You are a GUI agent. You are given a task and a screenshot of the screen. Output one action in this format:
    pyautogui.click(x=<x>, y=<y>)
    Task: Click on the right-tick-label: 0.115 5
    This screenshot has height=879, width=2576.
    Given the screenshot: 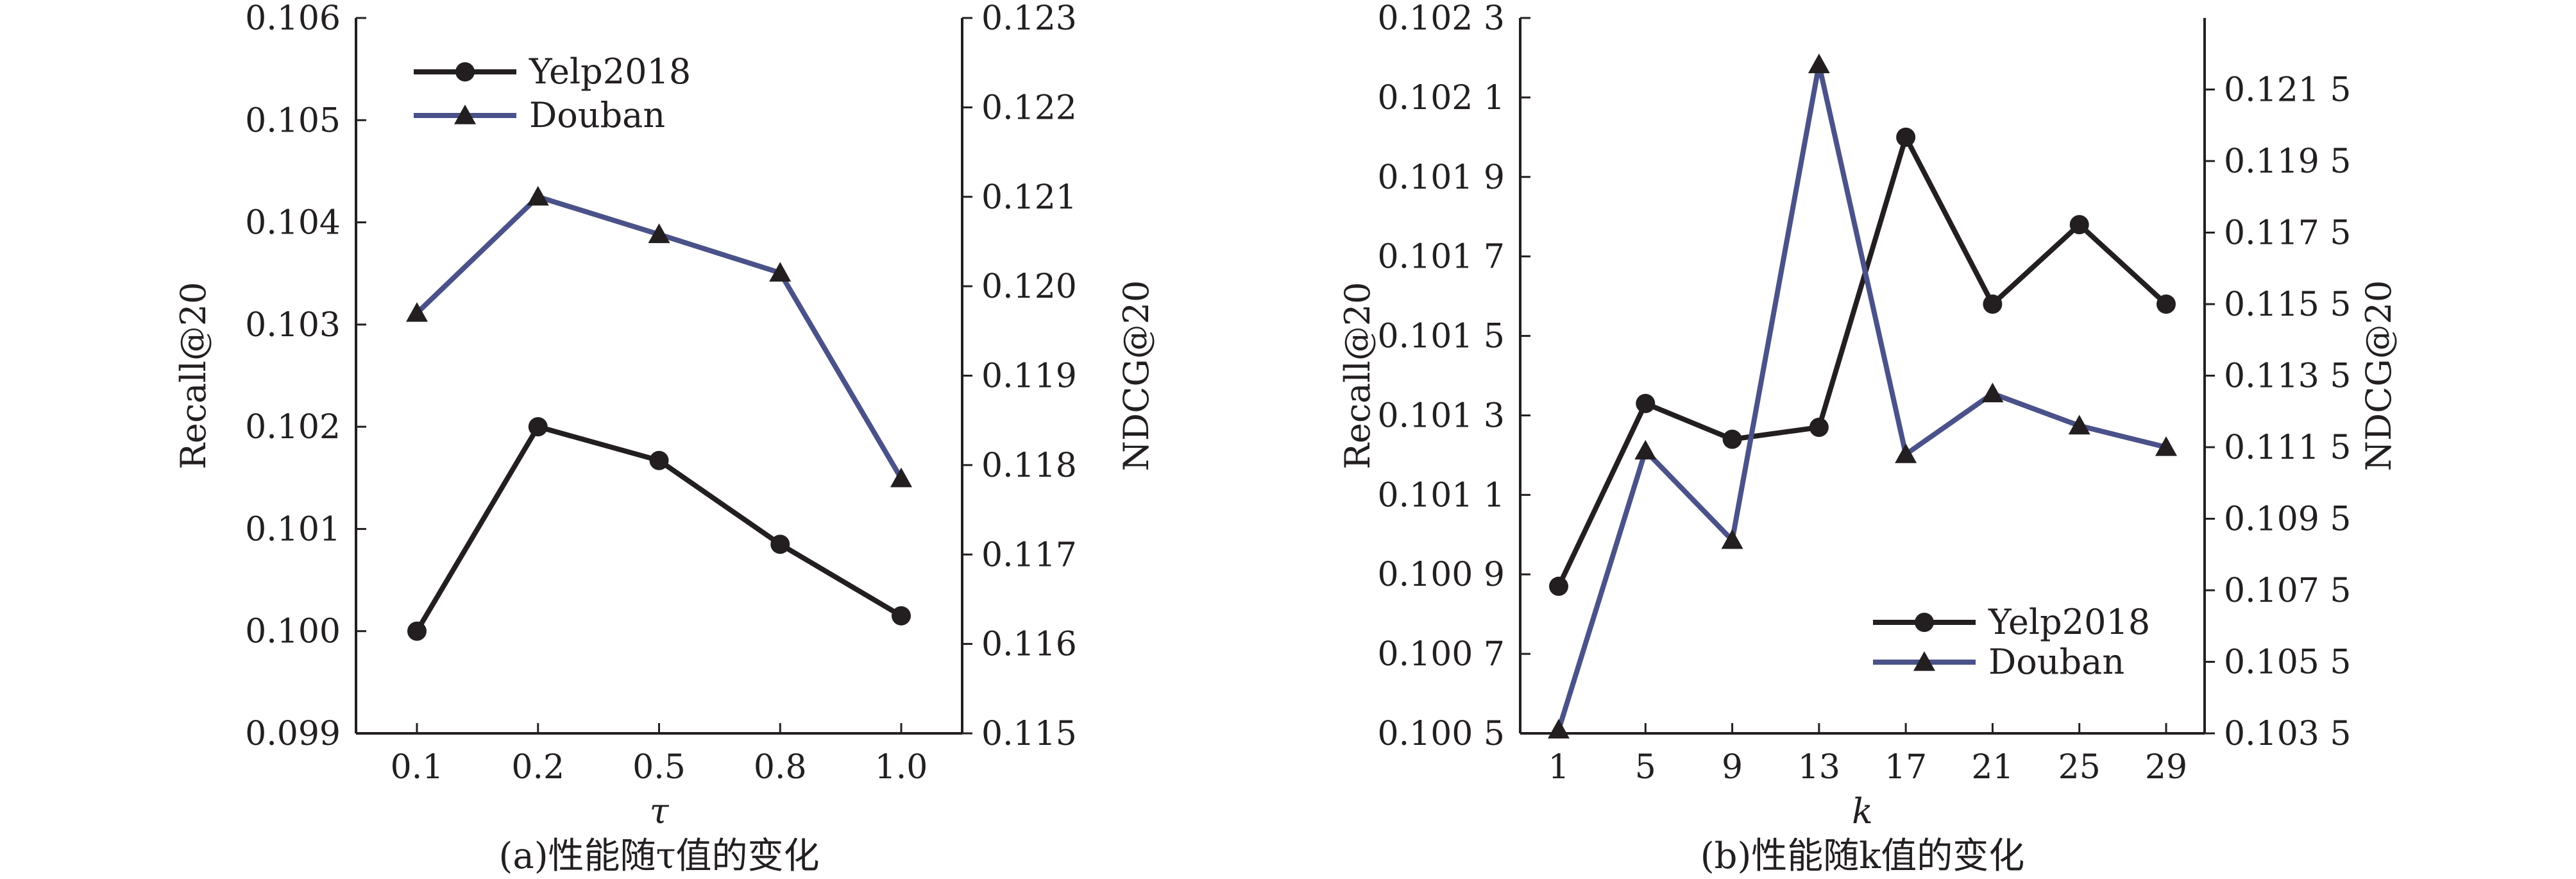 What is the action you would take?
    pyautogui.click(x=2287, y=305)
    